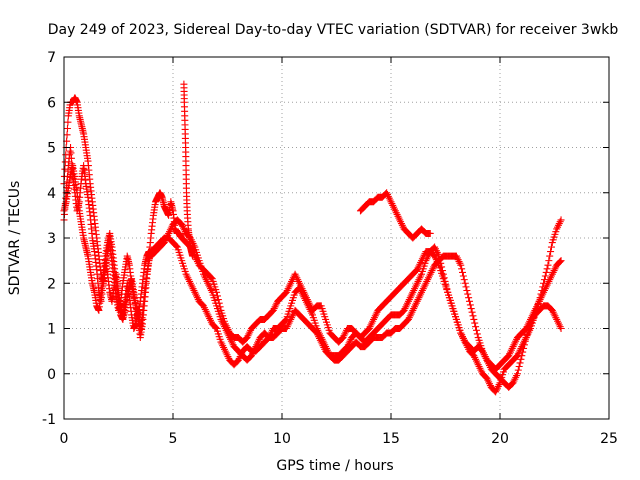 The image size is (640, 480). Describe the element at coordinates (49, 420) in the screenshot. I see `y-tick-label: -1` at that location.